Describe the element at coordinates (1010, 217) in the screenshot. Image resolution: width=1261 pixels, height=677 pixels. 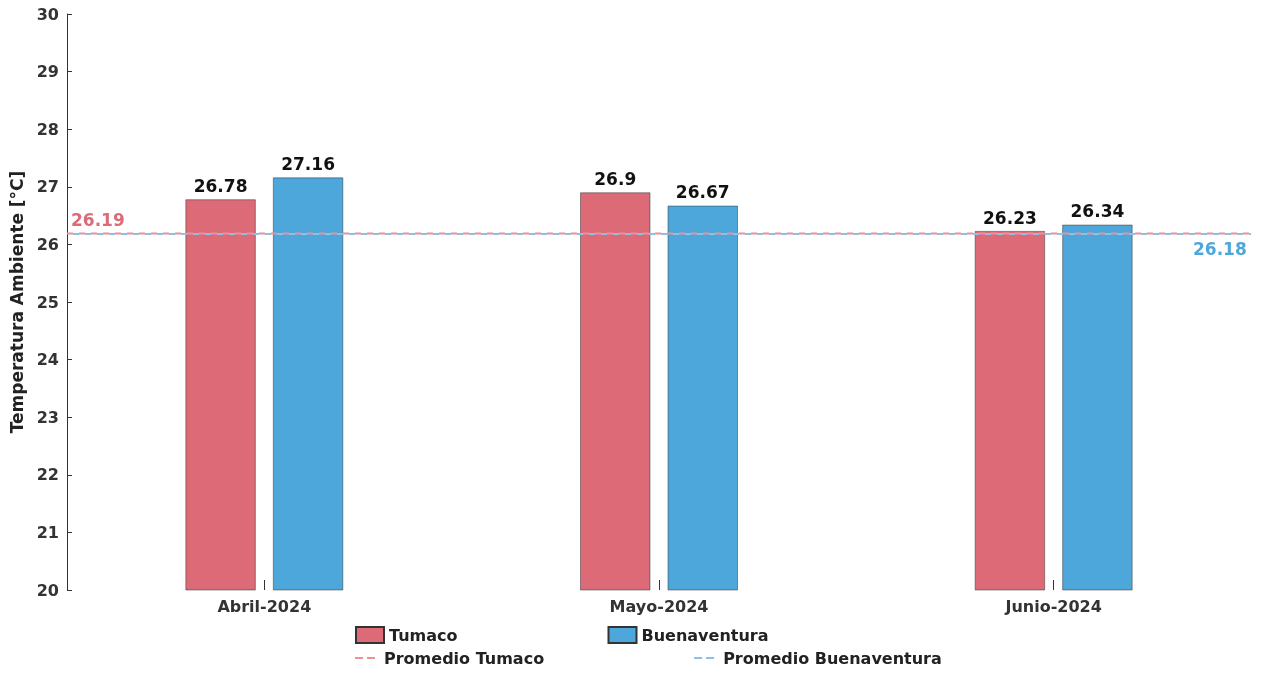
I see `data-label: 26.23` at that location.